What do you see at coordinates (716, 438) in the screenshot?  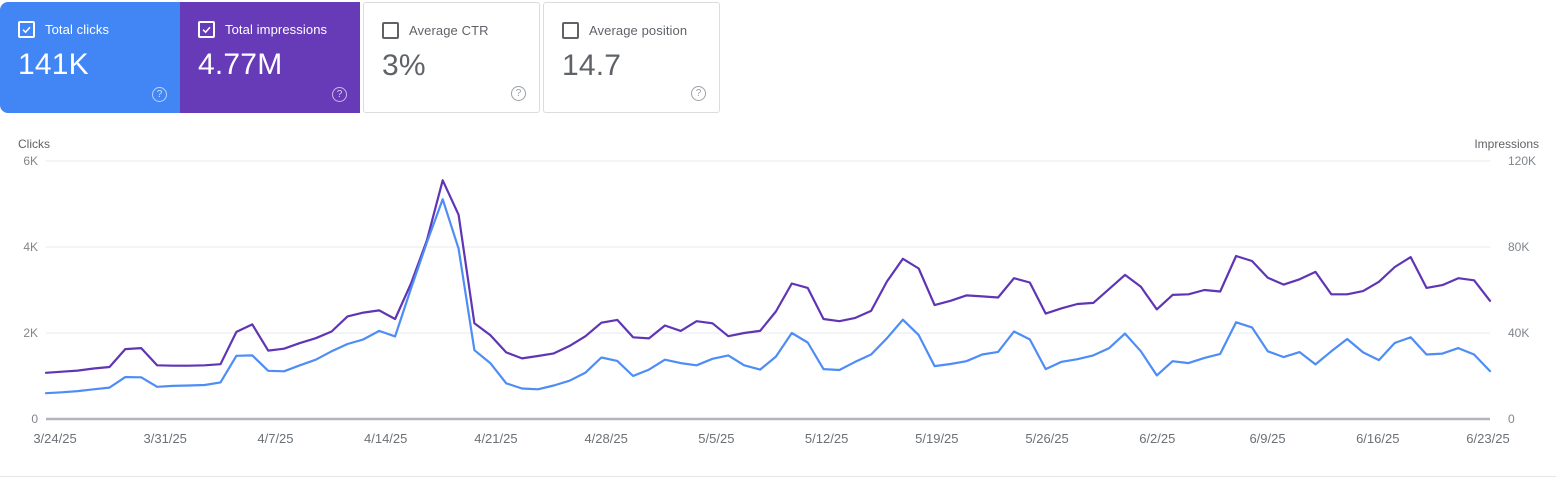 I see `x-axis-tick: 5/5/25` at bounding box center [716, 438].